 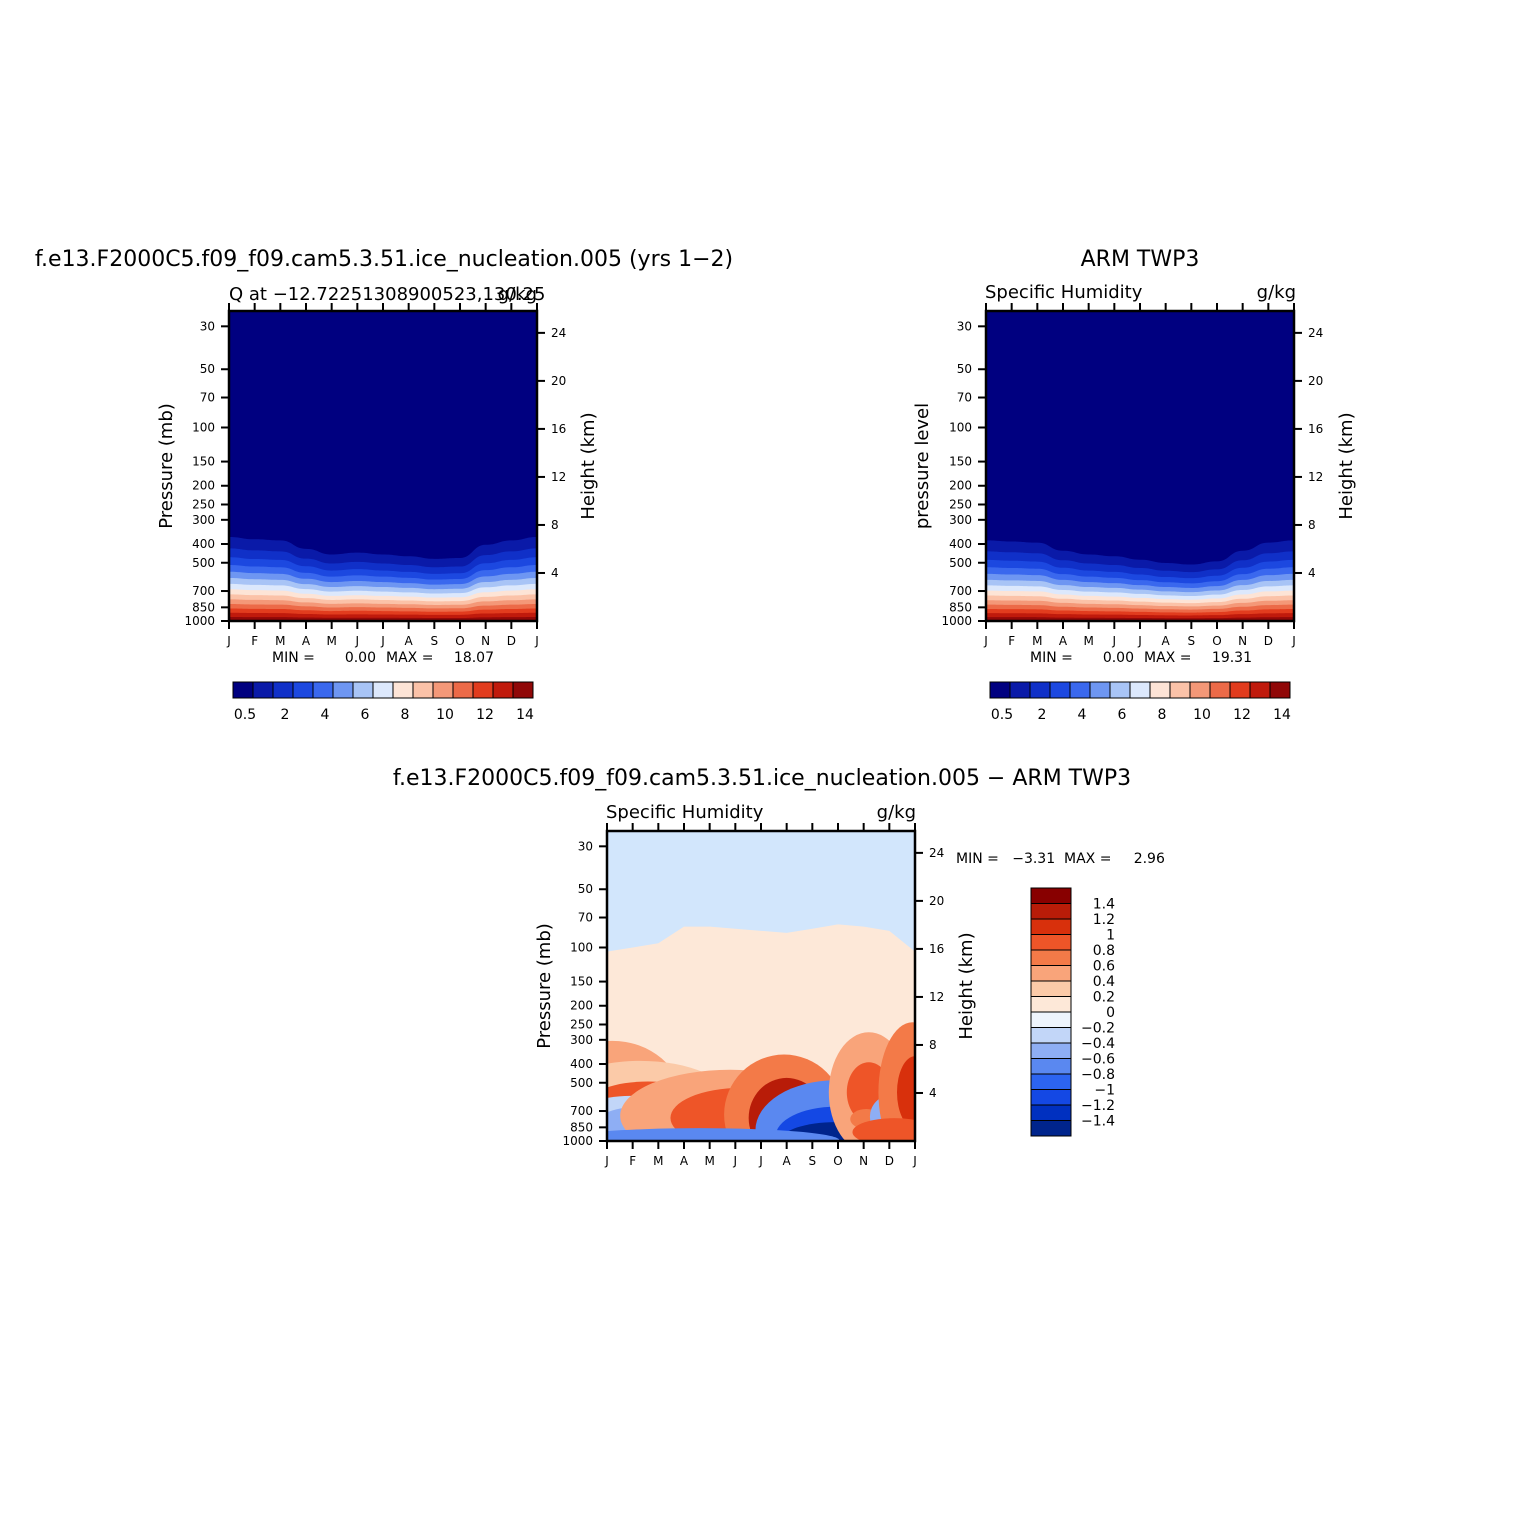 What do you see at coordinates (1315, 381) in the screenshot?
I see `obs-htick-label: 20` at bounding box center [1315, 381].